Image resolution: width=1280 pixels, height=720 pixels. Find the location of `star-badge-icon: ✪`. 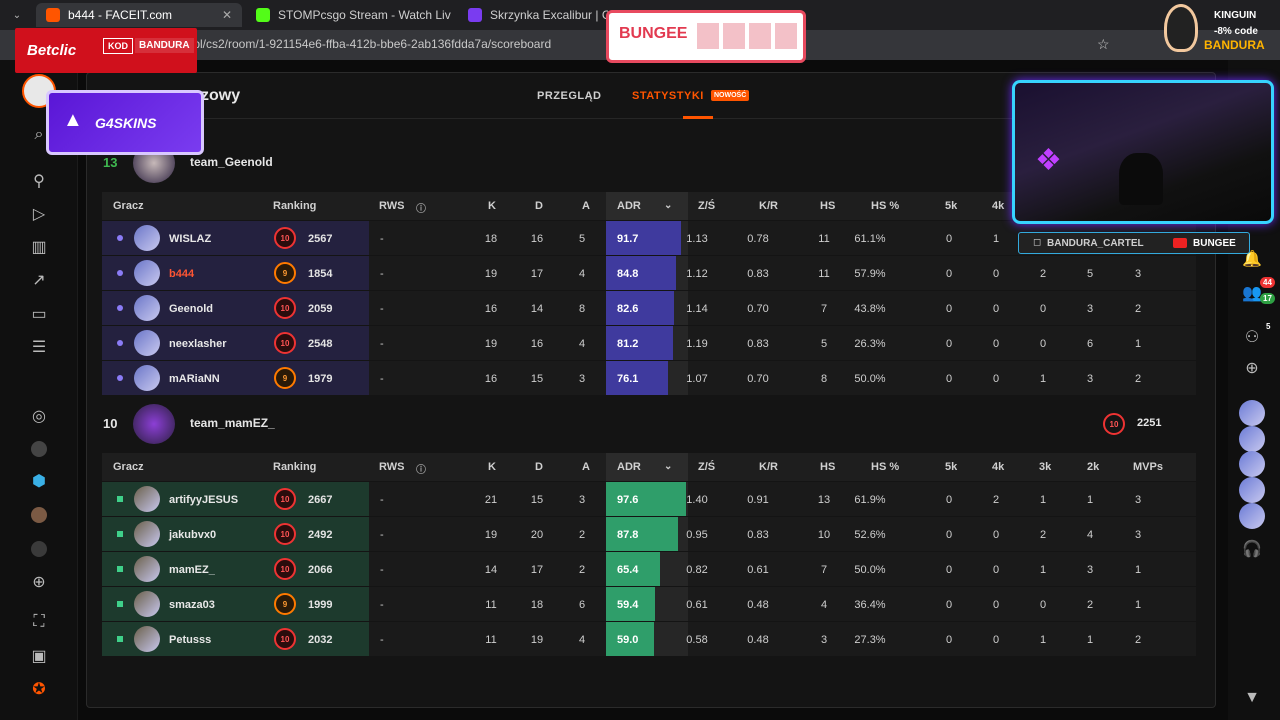

star-badge-icon: ✪ is located at coordinates (39, 689).